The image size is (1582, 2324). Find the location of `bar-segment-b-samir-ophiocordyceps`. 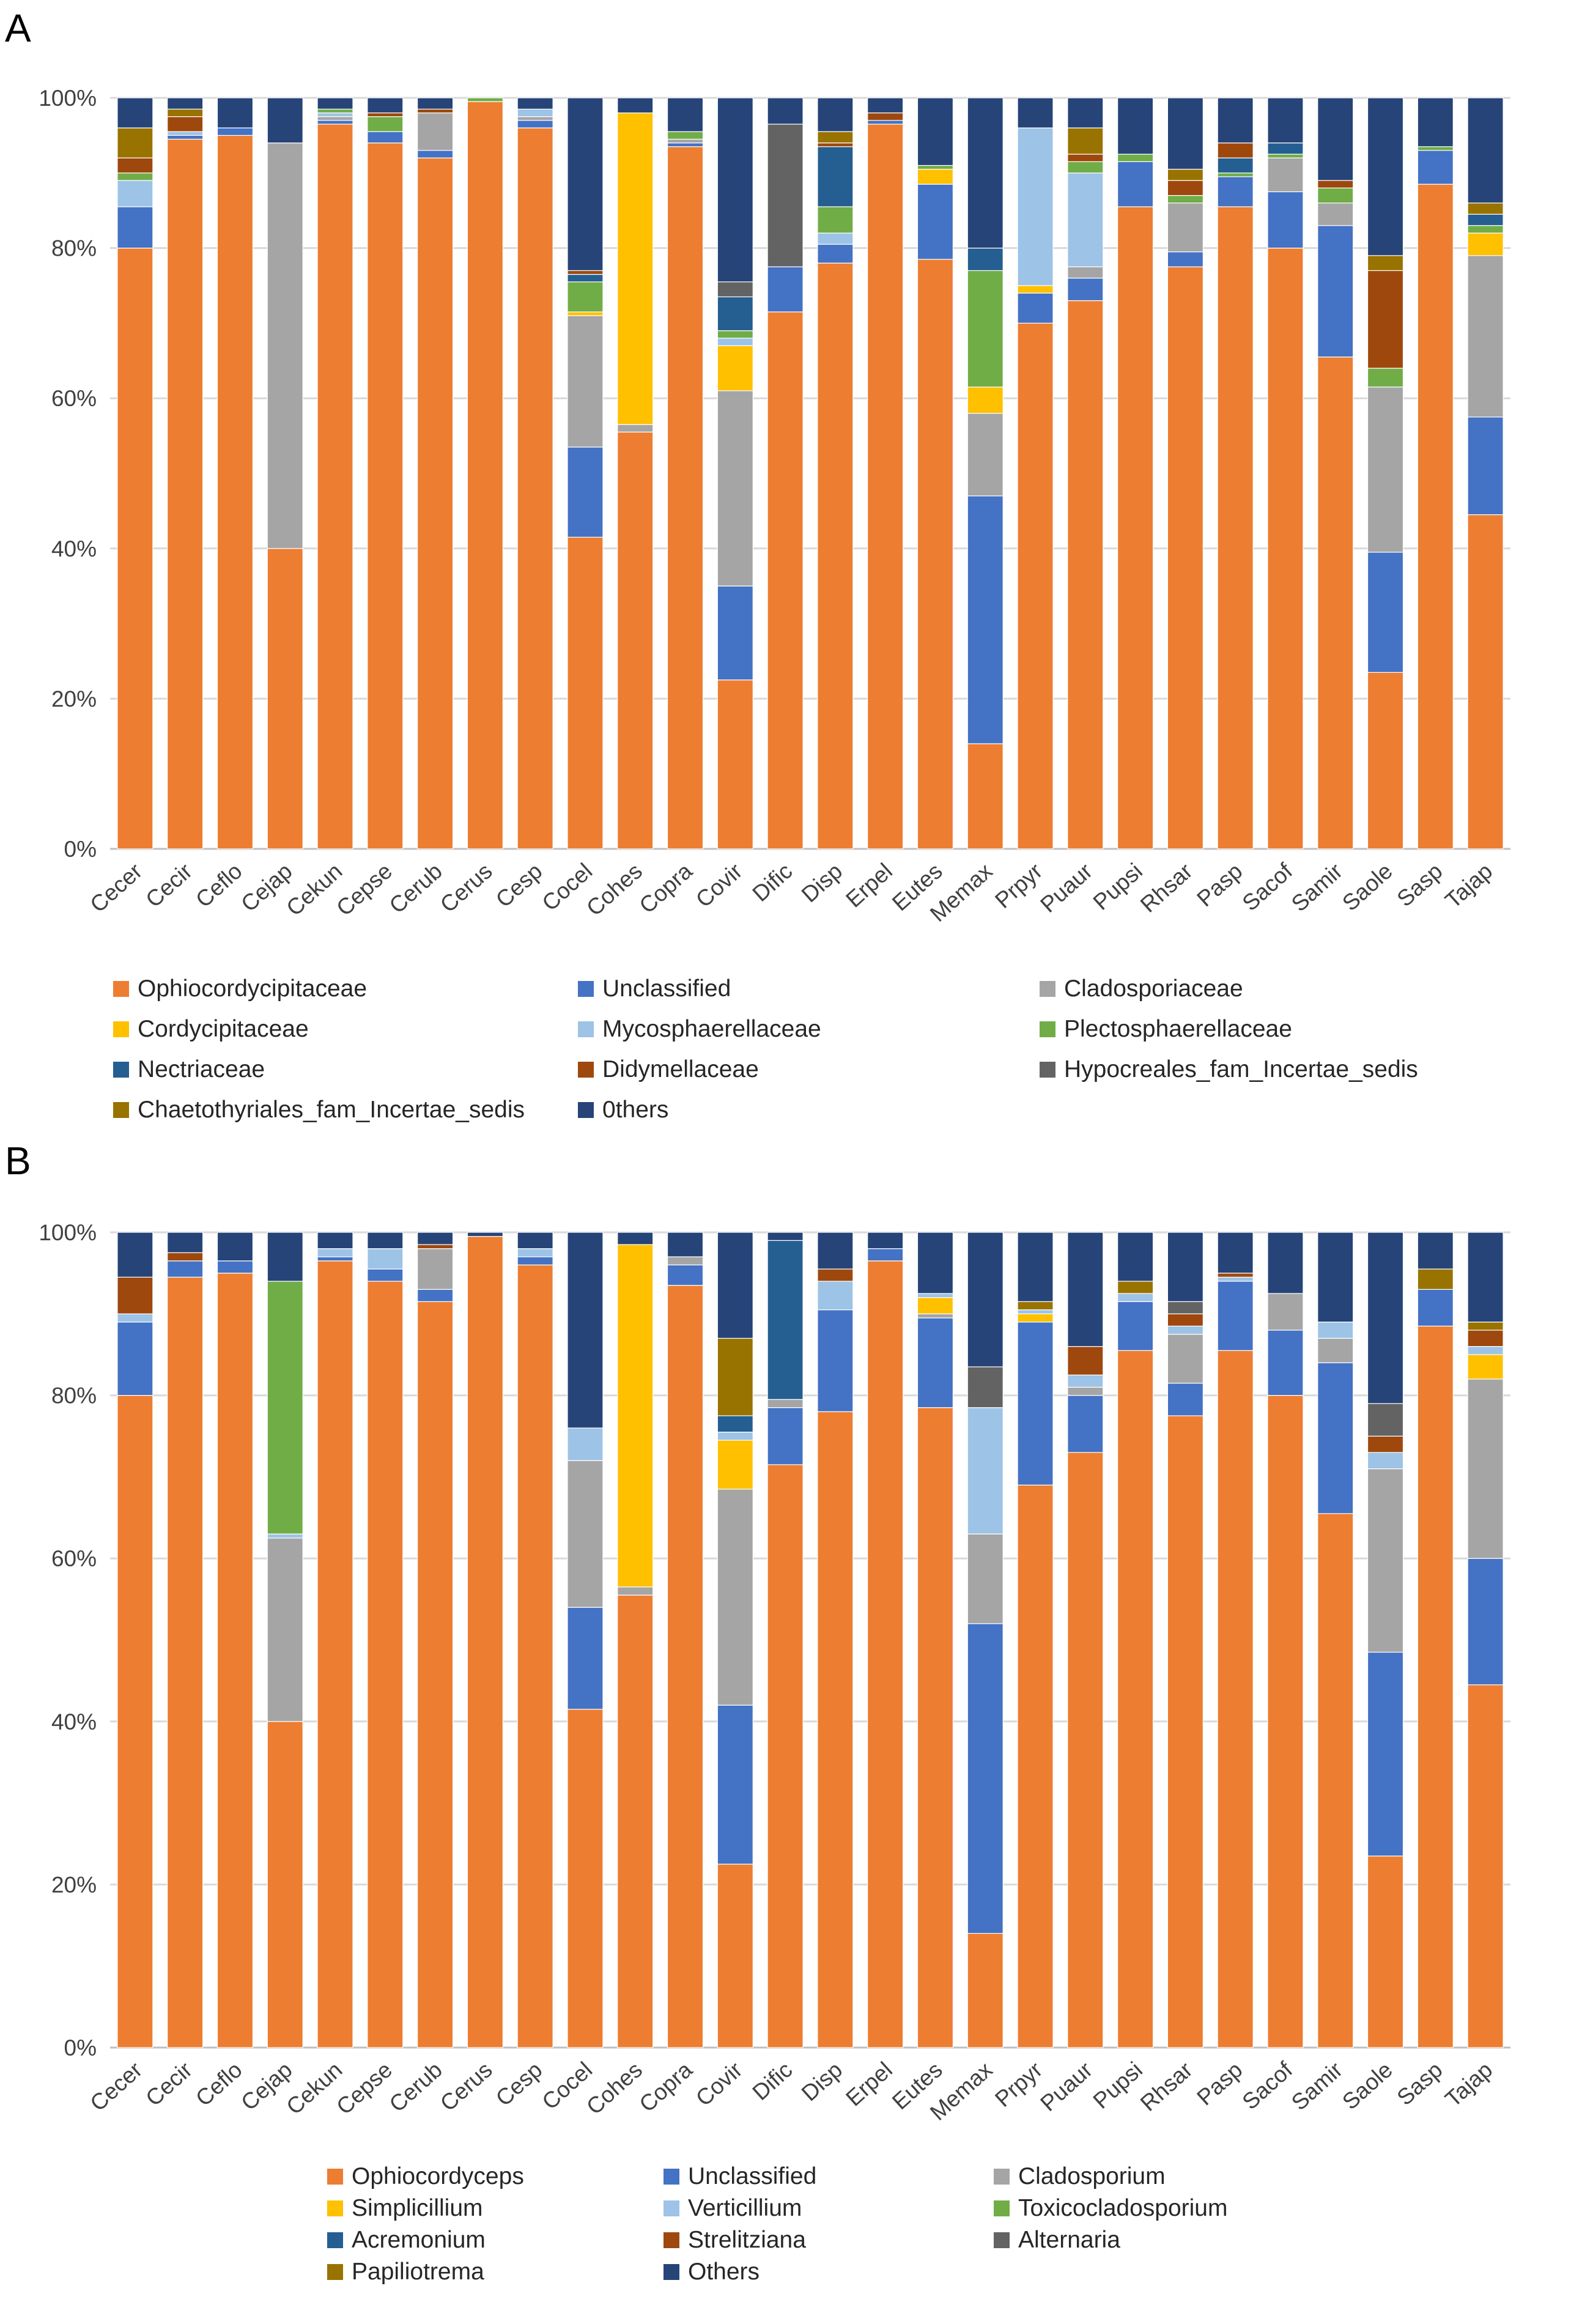

bar-segment-b-samir-ophiocordyceps is located at coordinates (1335, 1780).